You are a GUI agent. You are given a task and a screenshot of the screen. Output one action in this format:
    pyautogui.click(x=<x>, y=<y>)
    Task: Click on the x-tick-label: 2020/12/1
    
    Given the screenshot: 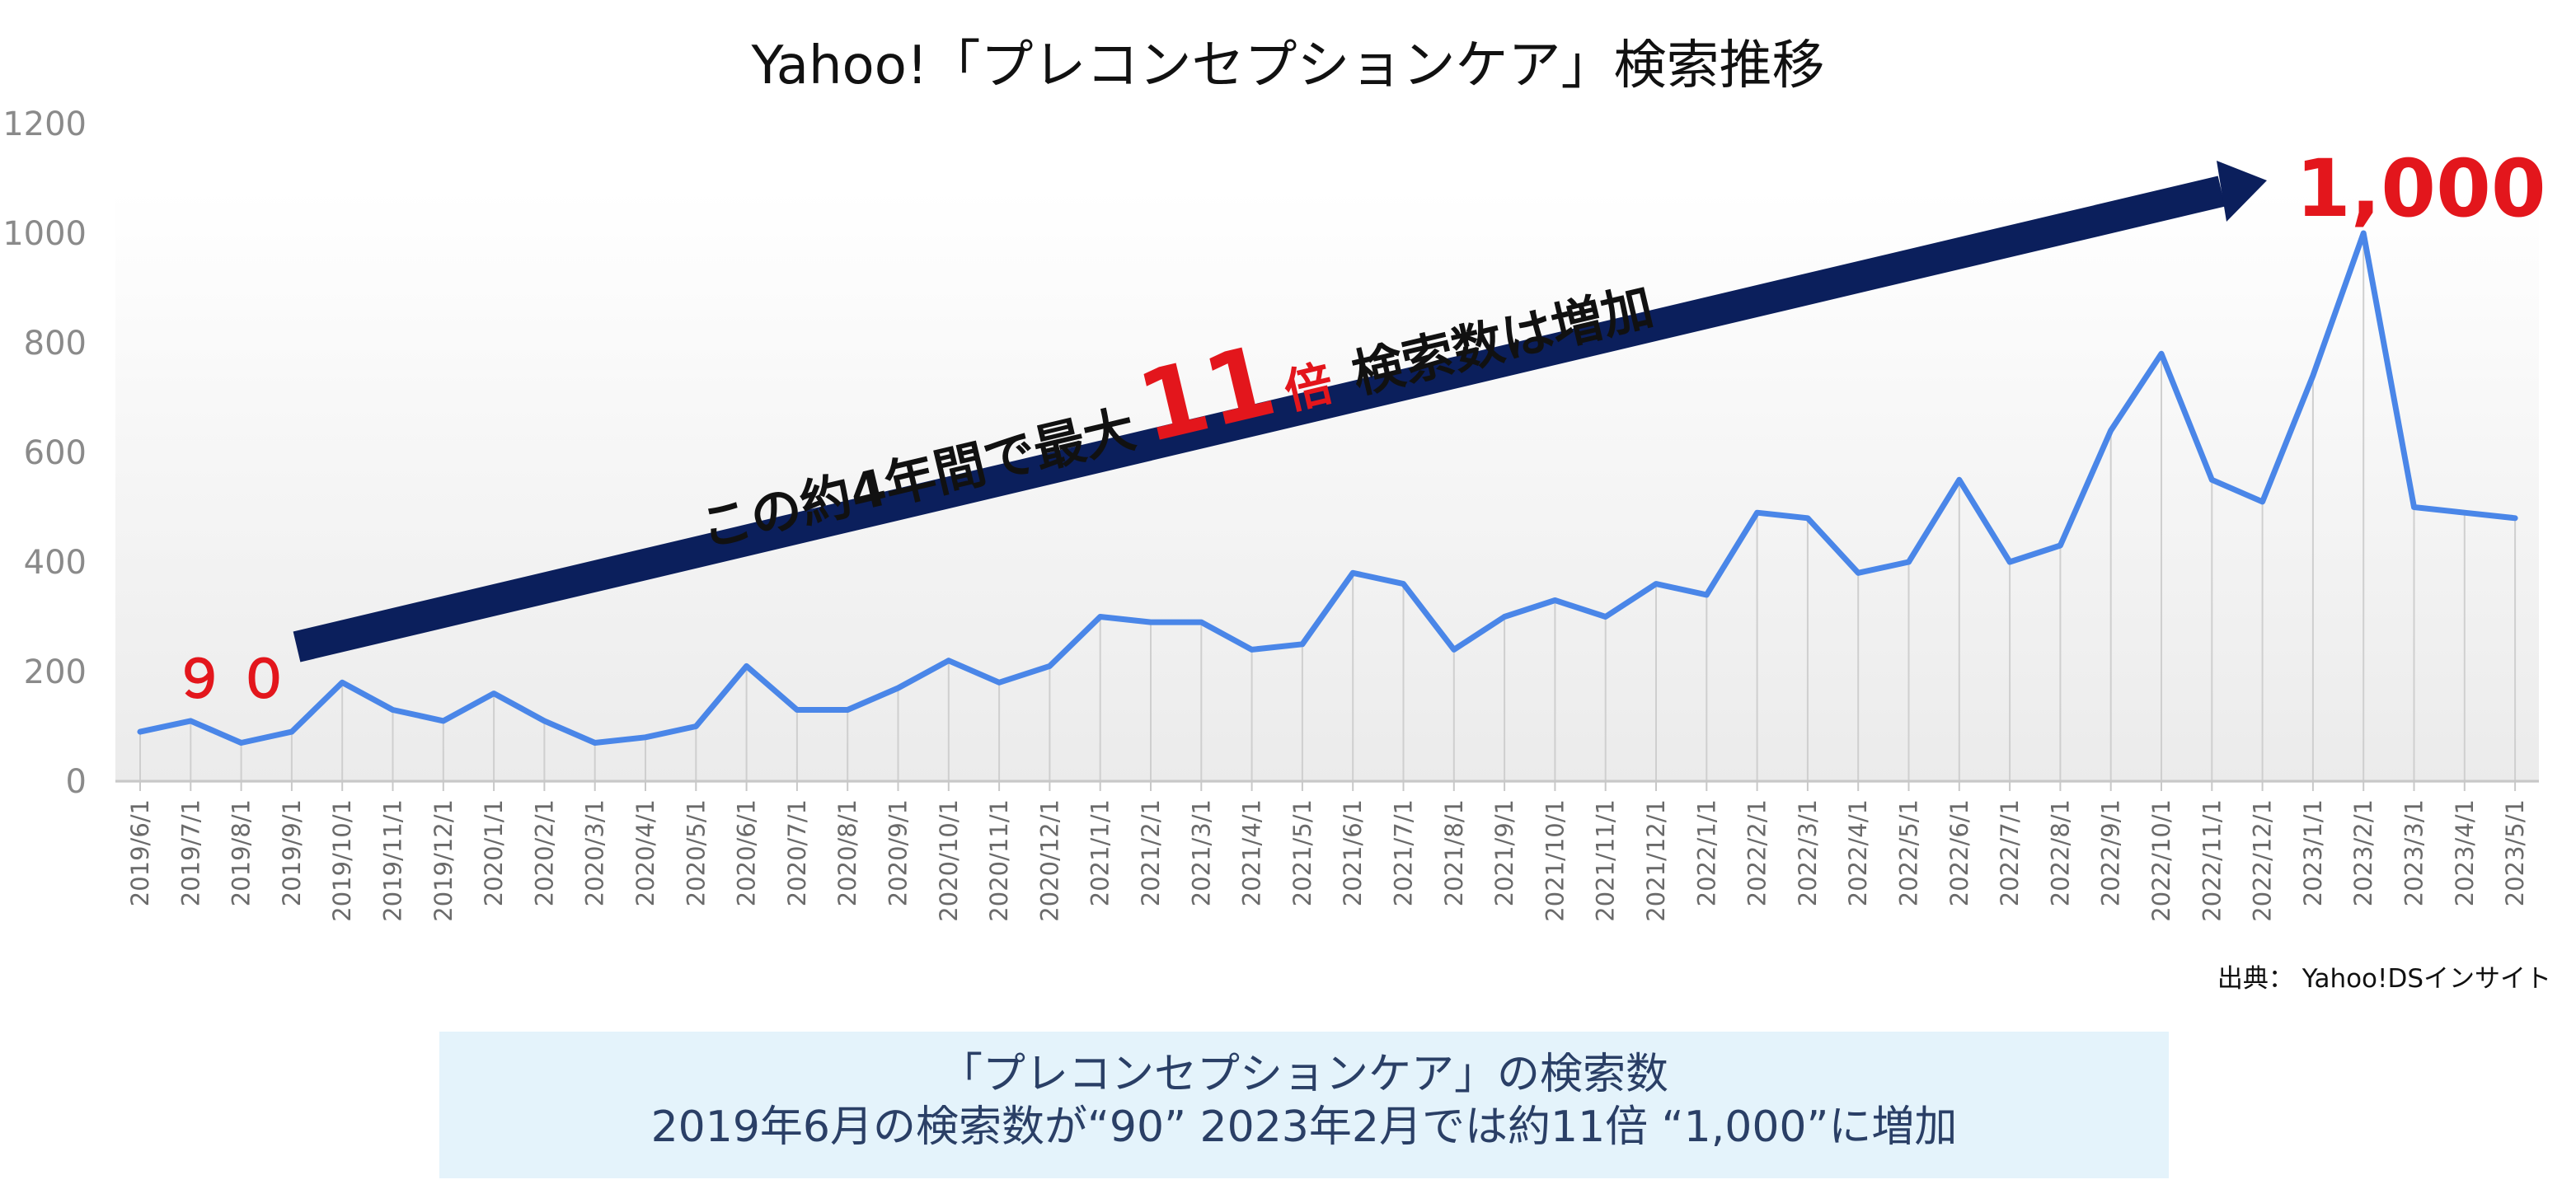 What is the action you would take?
    pyautogui.click(x=1049, y=860)
    